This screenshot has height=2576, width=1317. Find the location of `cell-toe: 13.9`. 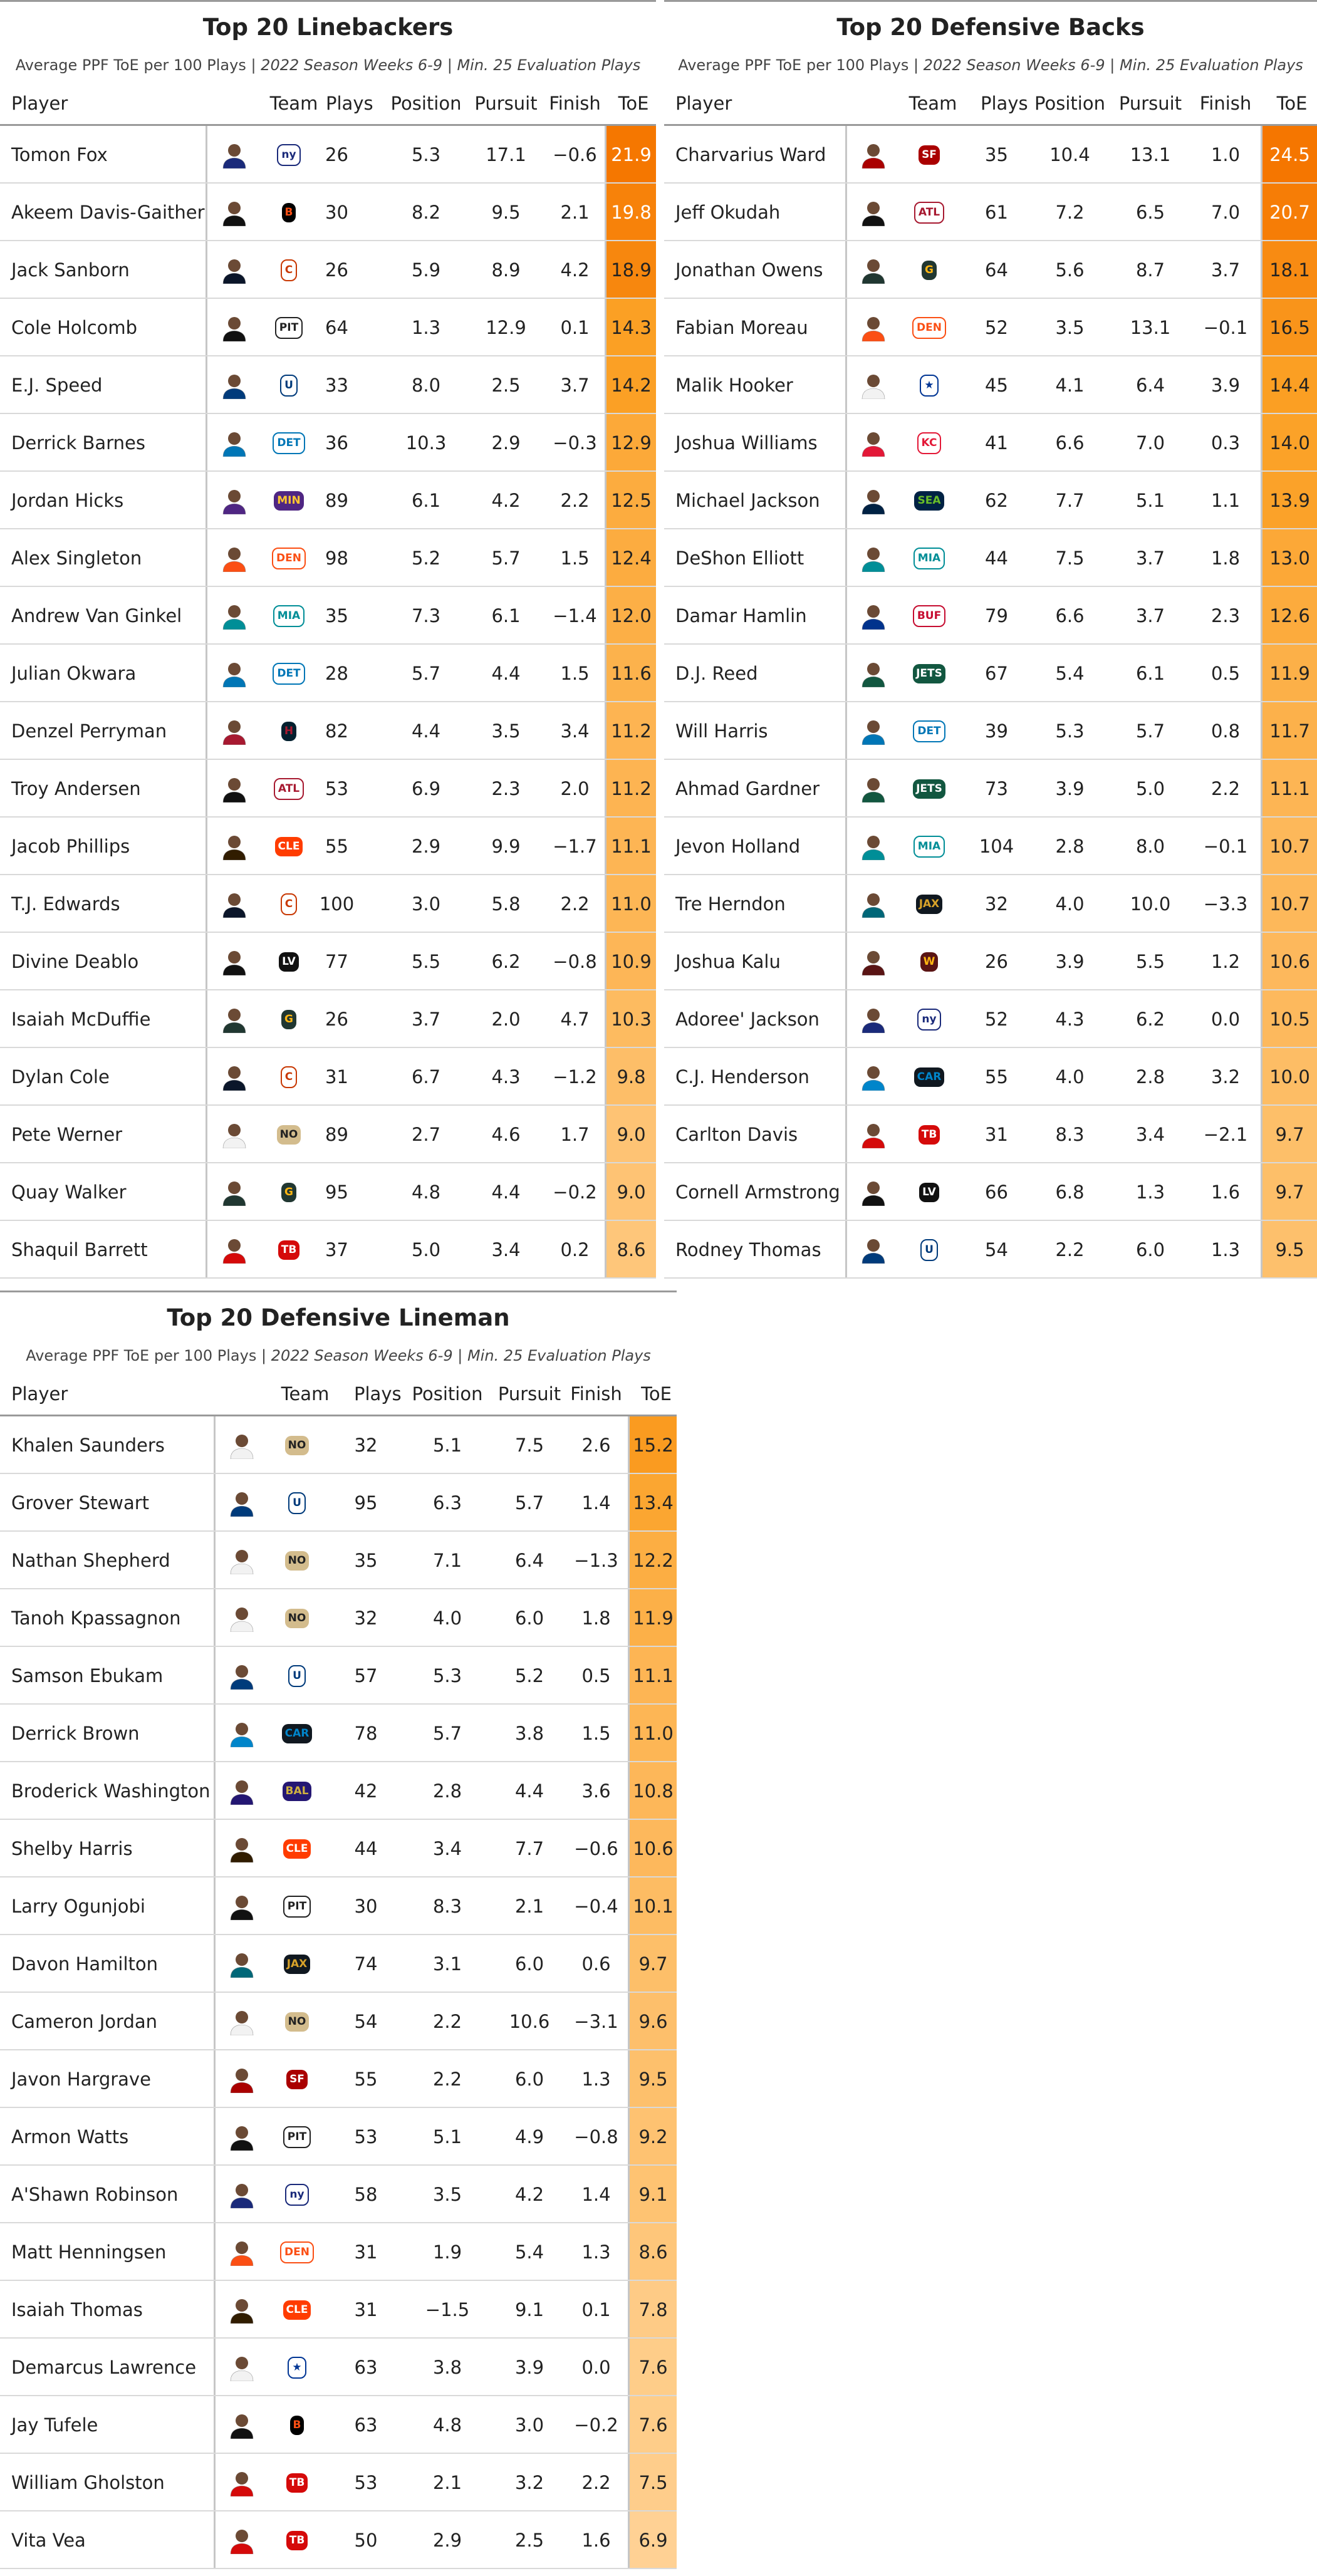

cell-toe: 13.9 is located at coordinates (1289, 500).